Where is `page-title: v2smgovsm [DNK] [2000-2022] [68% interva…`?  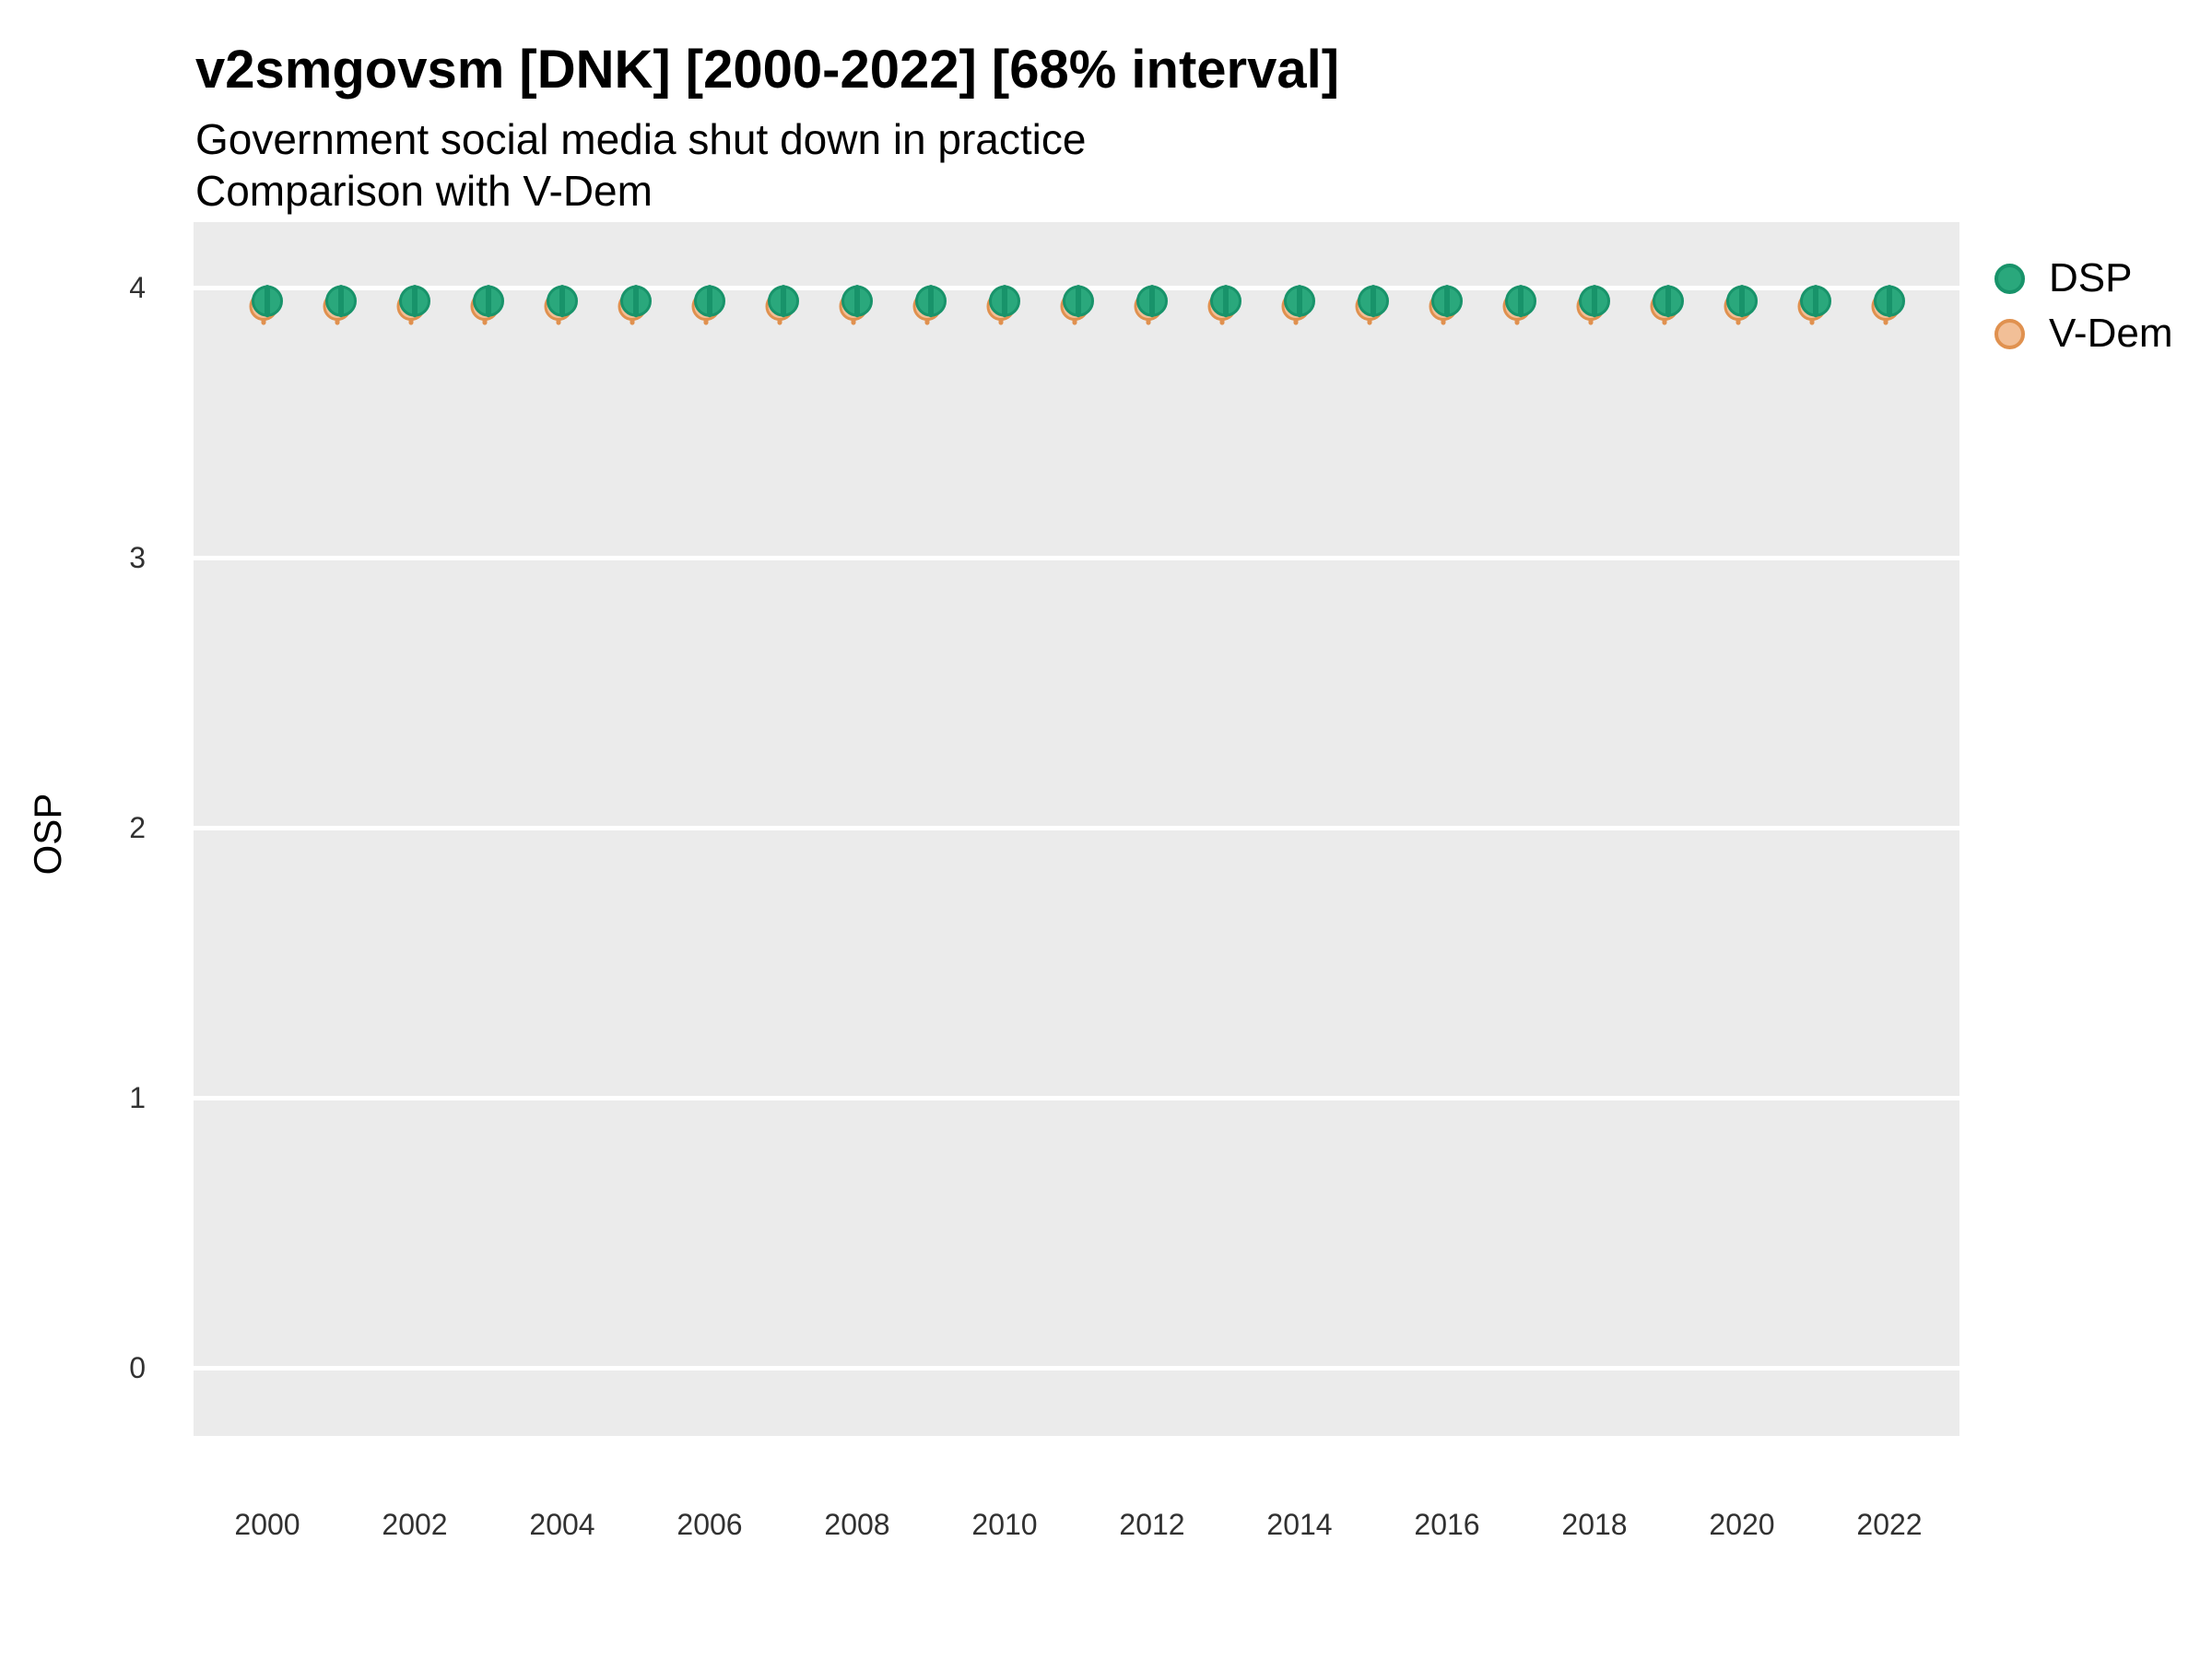
page-title: v2smgovsm [DNK] [2000-2022] [68% interva… is located at coordinates (767, 70).